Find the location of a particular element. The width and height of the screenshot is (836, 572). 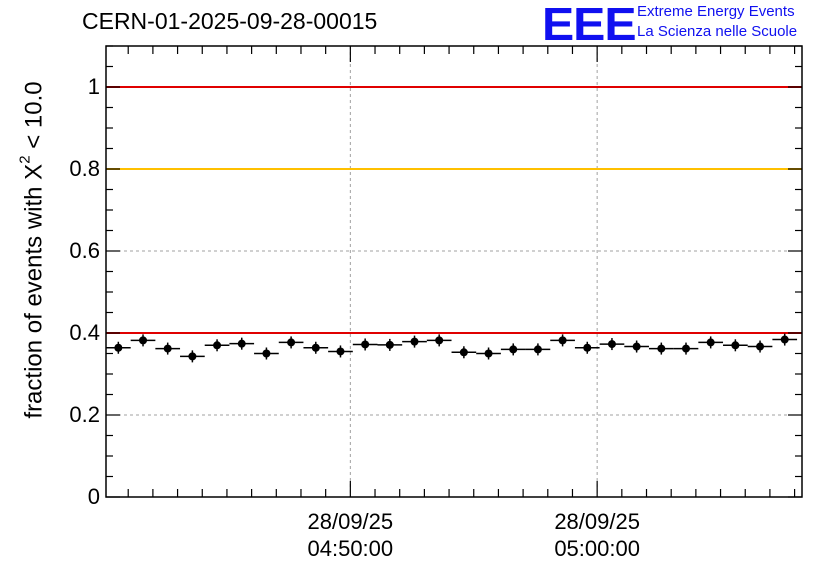

y-tick-label: 0.6 is located at coordinates (84, 250).